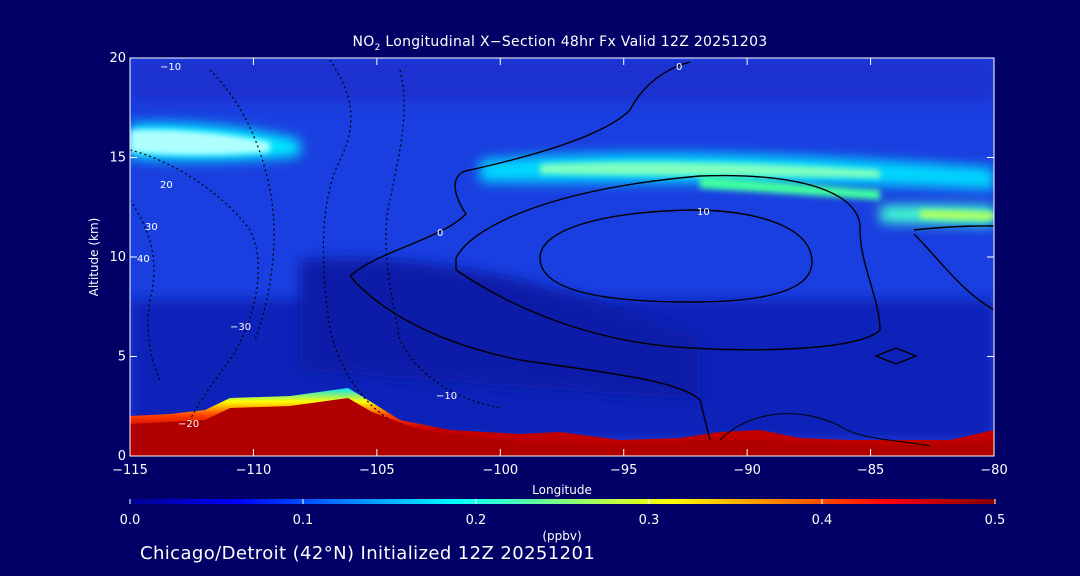 Image resolution: width=1080 pixels, height=576 pixels. Describe the element at coordinates (563, 501) in the screenshot. I see `colorbar` at that location.